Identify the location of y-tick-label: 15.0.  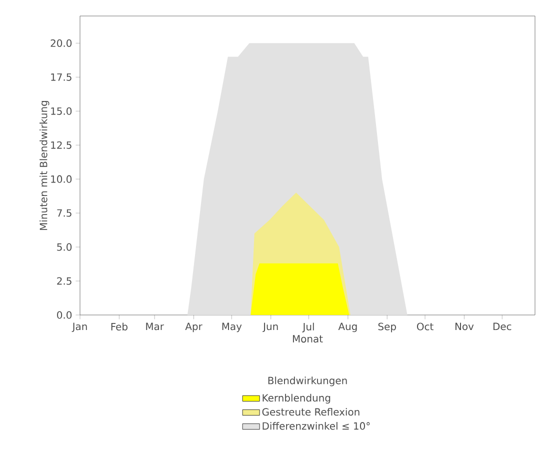
(61, 111).